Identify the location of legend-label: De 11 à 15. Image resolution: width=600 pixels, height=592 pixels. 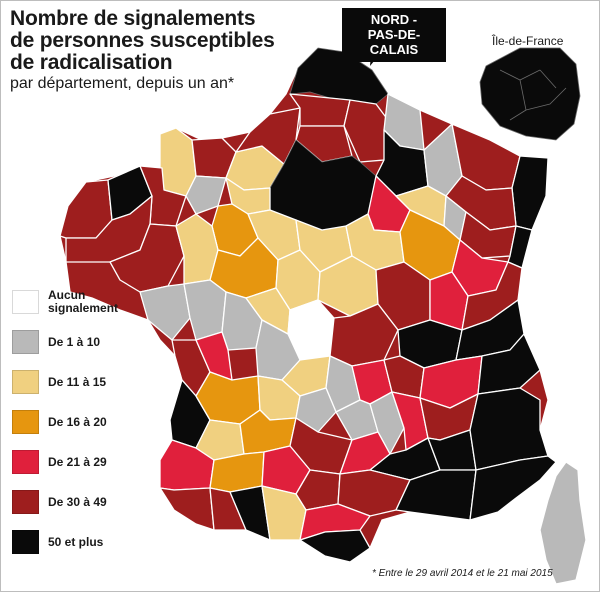
(77, 381).